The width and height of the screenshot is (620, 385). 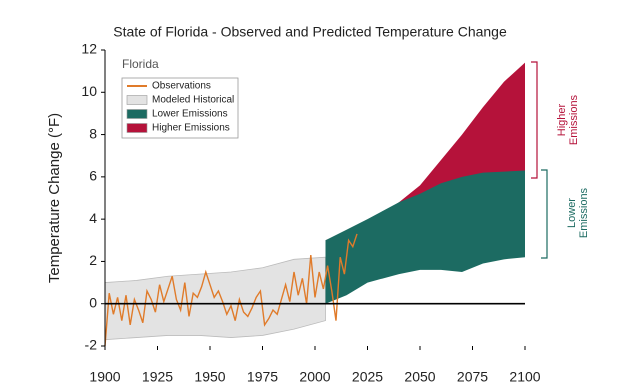 I want to click on annotation: Lower, so click(x=572, y=213).